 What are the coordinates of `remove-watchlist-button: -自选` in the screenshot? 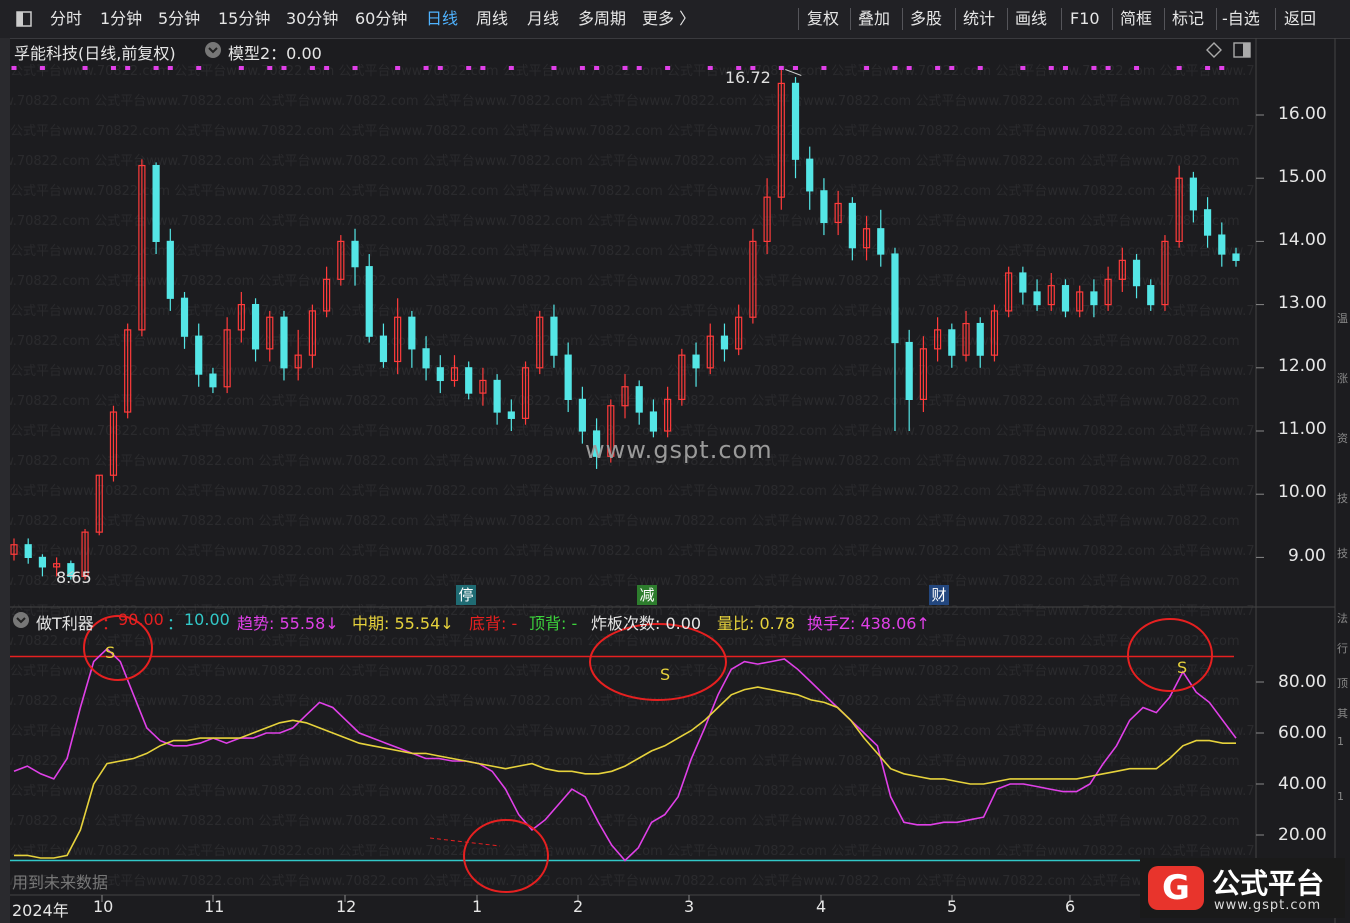 It's located at (1241, 18).